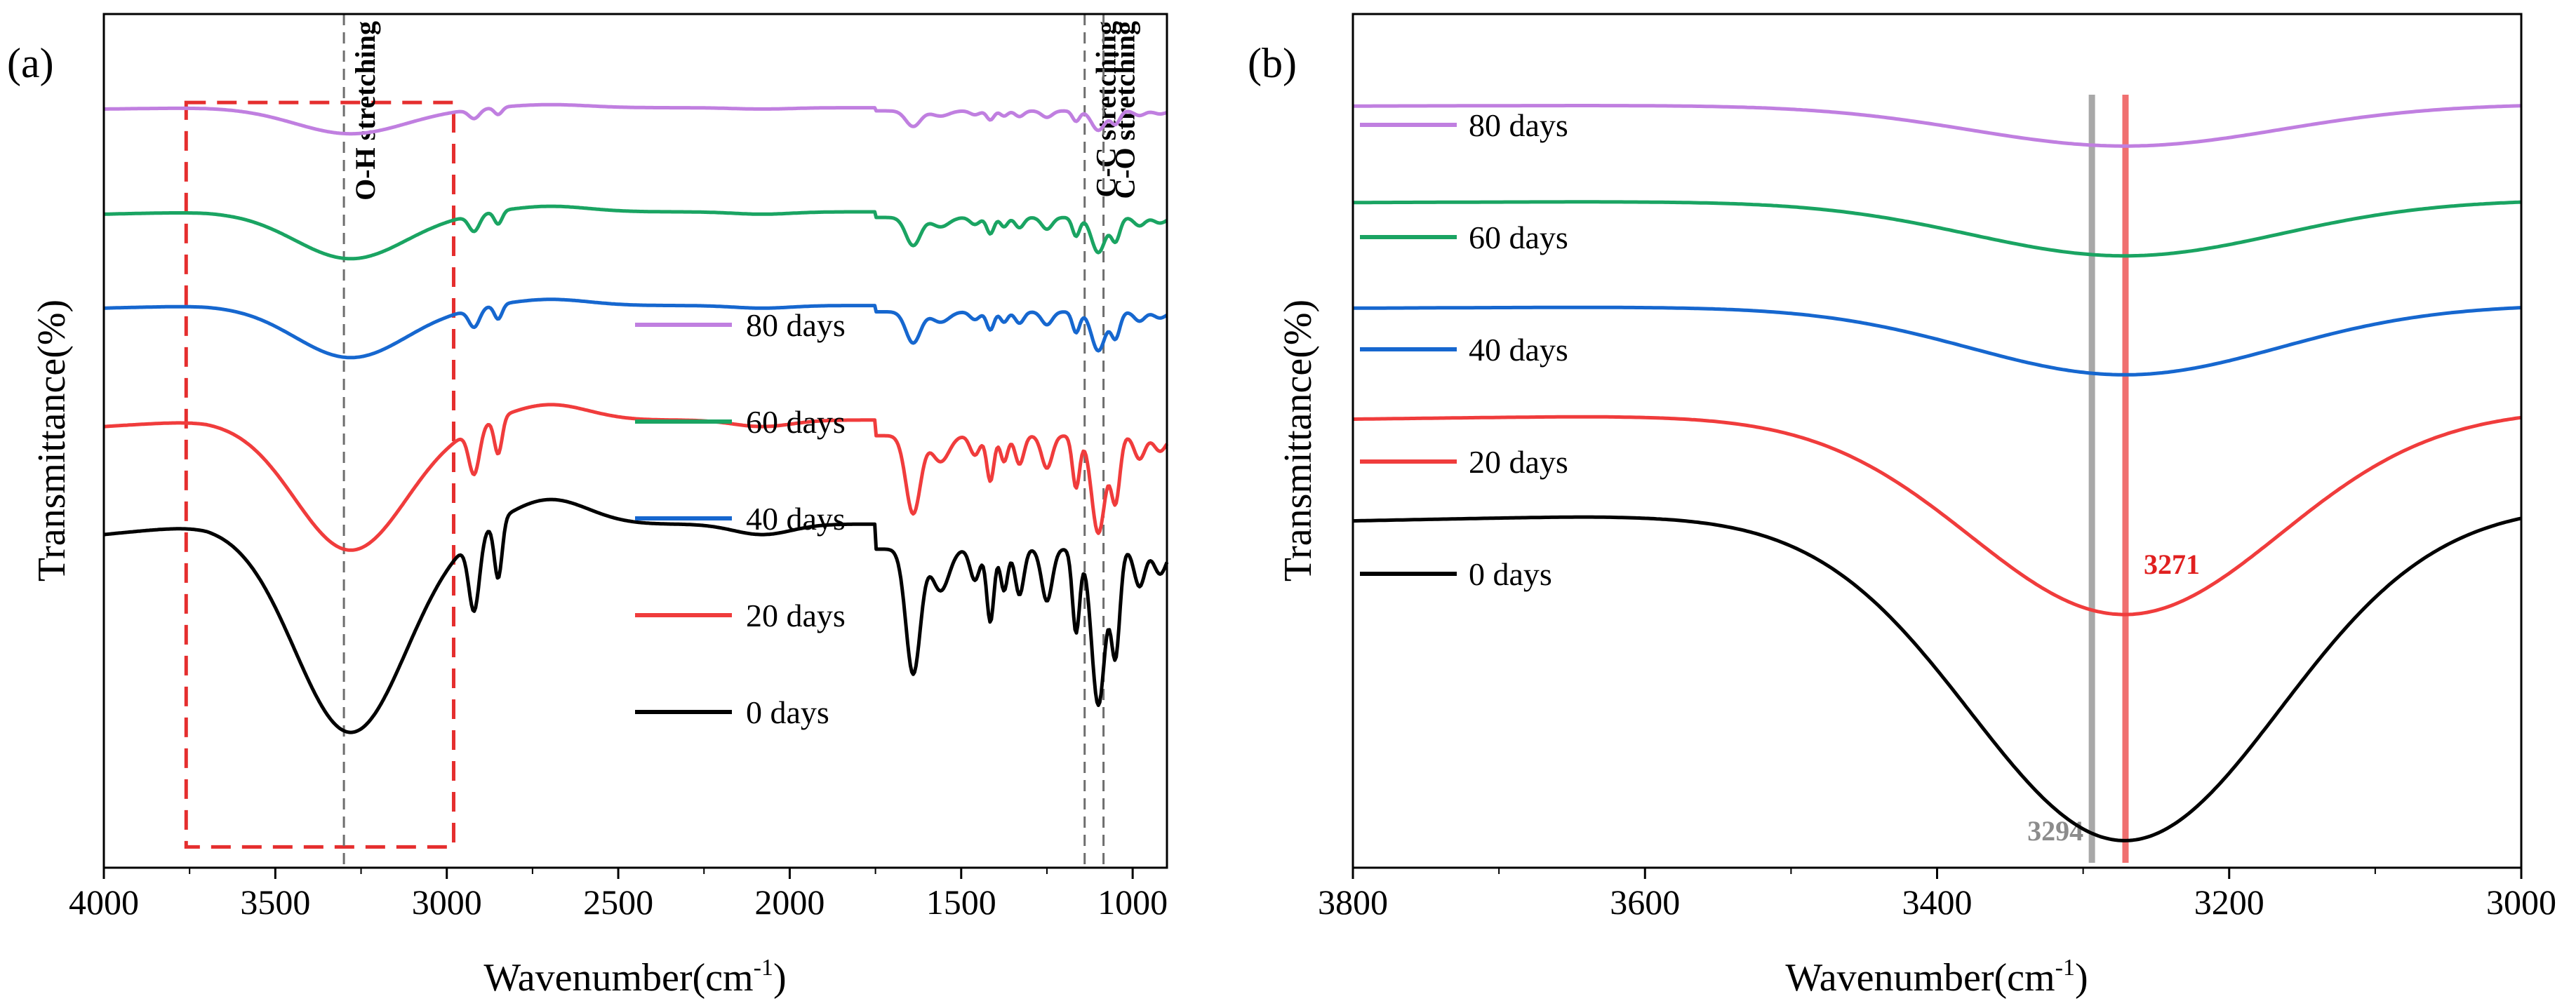  Describe the element at coordinates (1510, 574) in the screenshot. I see `legend-label-b-0-days: 0 days` at that location.